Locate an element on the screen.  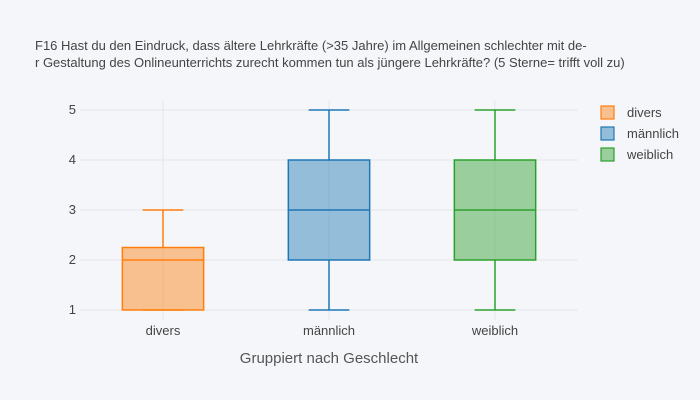
legend: divers männlich weiblich is located at coordinates (639, 133).